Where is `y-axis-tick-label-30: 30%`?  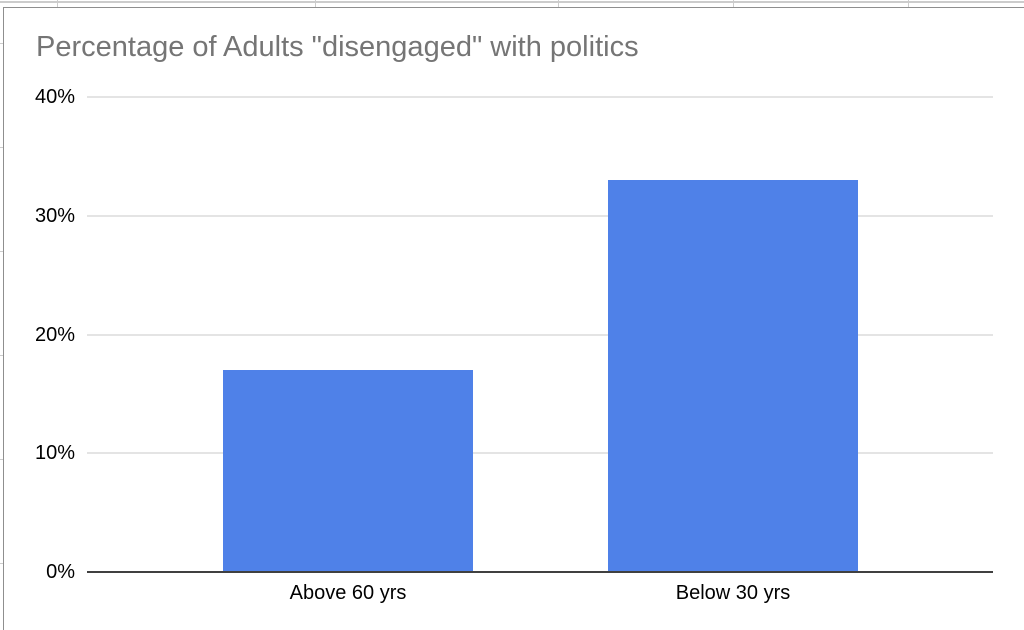 y-axis-tick-label-30: 30% is located at coordinates (54, 215).